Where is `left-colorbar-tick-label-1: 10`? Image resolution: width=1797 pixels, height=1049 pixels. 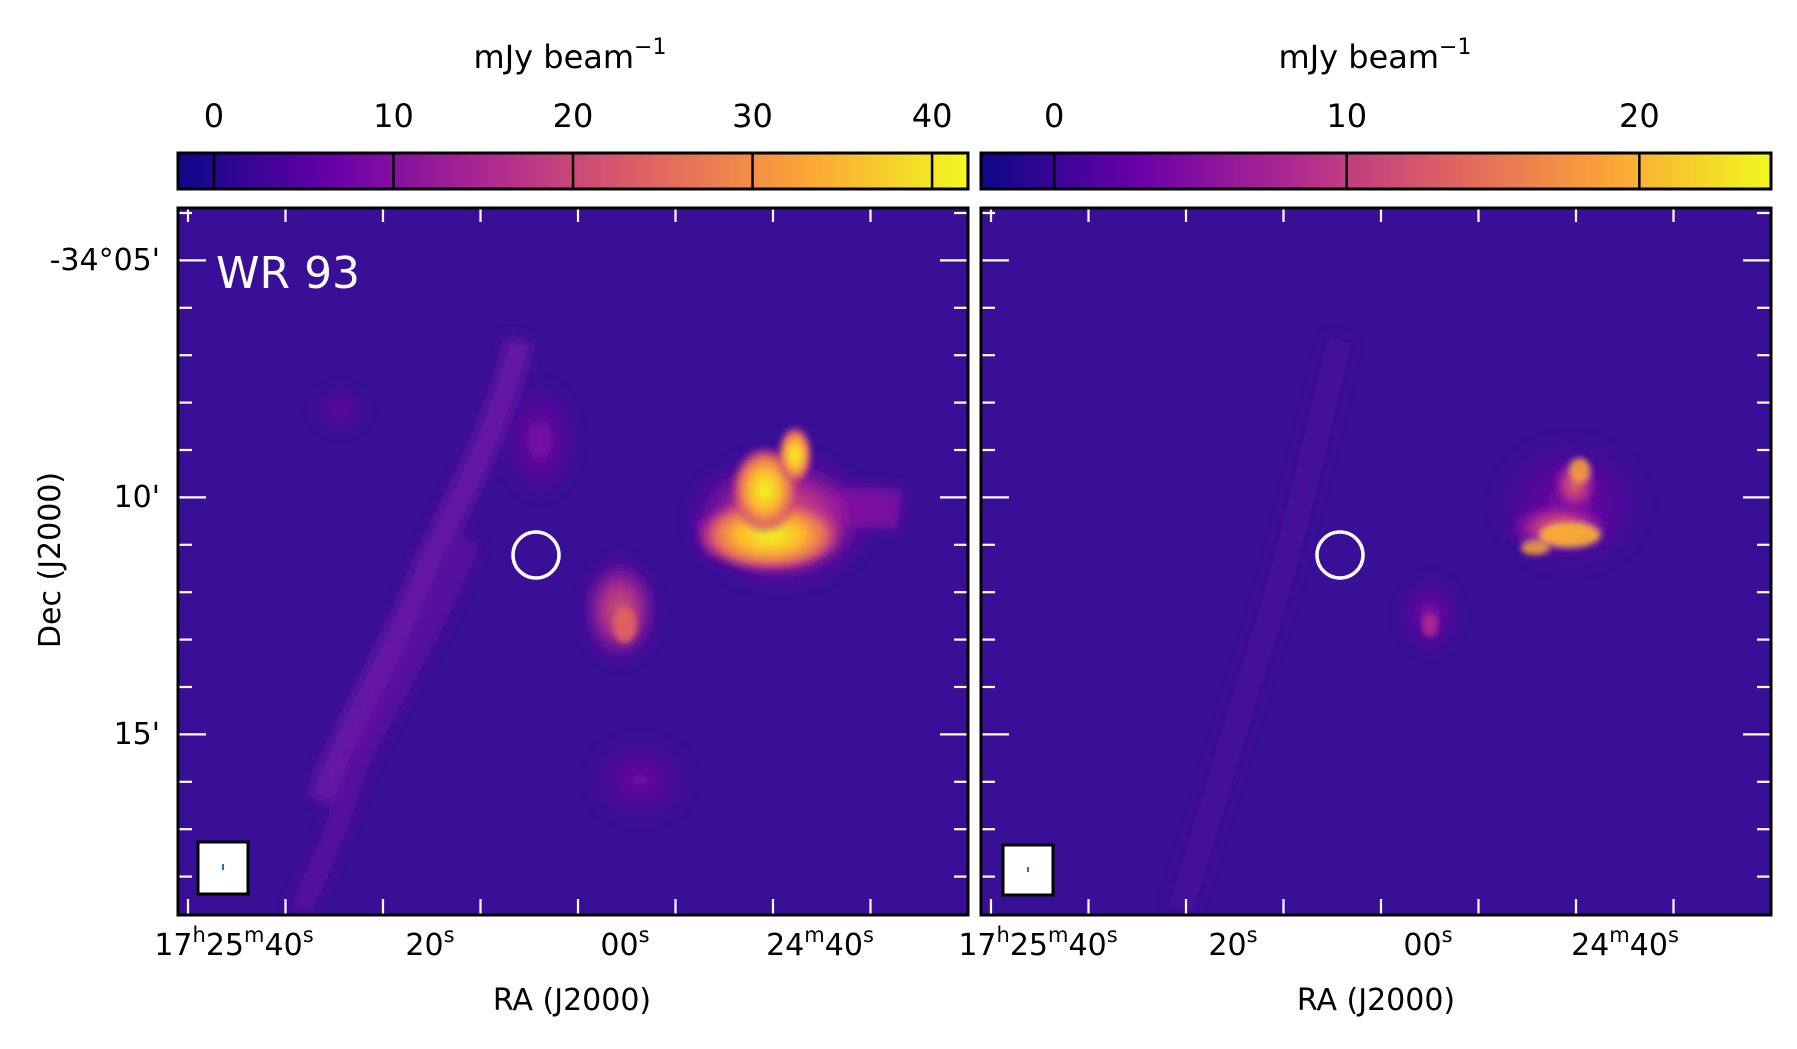
left-colorbar-tick-label-1: 10 is located at coordinates (393, 116).